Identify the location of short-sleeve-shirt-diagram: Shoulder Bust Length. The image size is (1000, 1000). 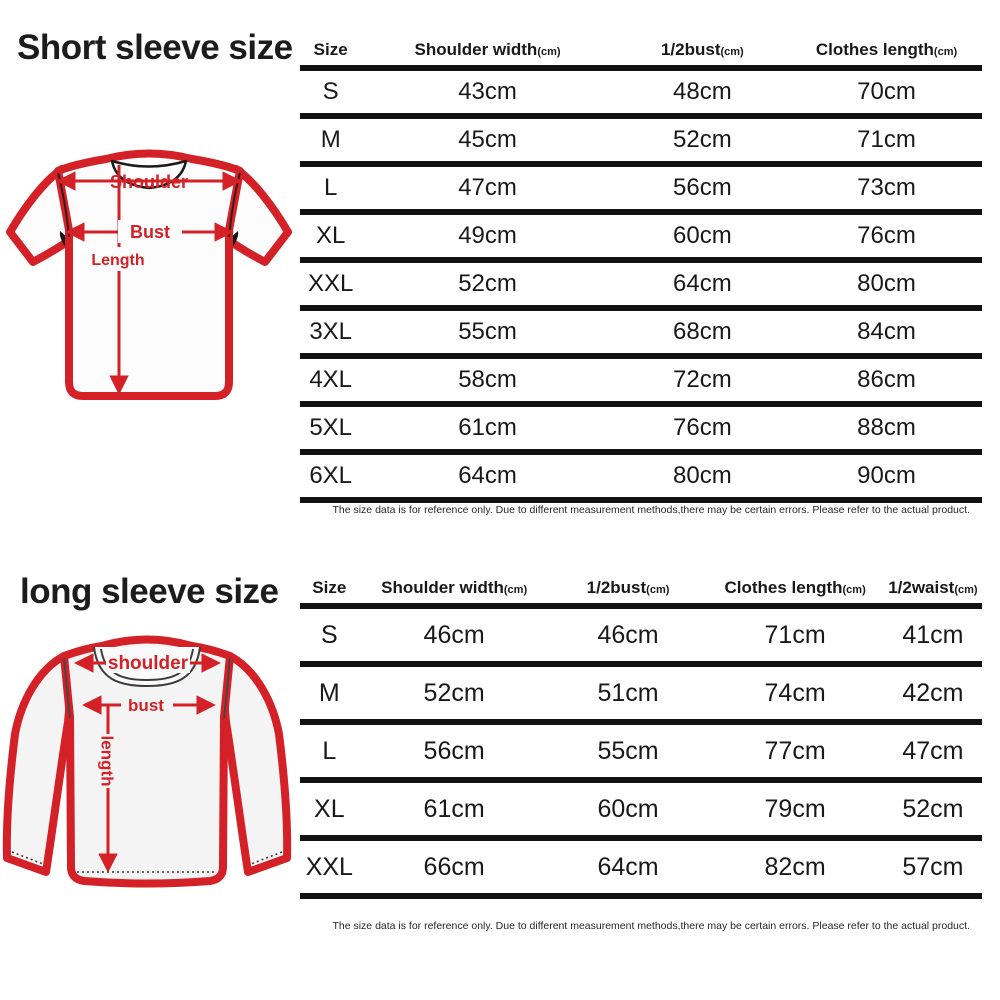
(149, 274).